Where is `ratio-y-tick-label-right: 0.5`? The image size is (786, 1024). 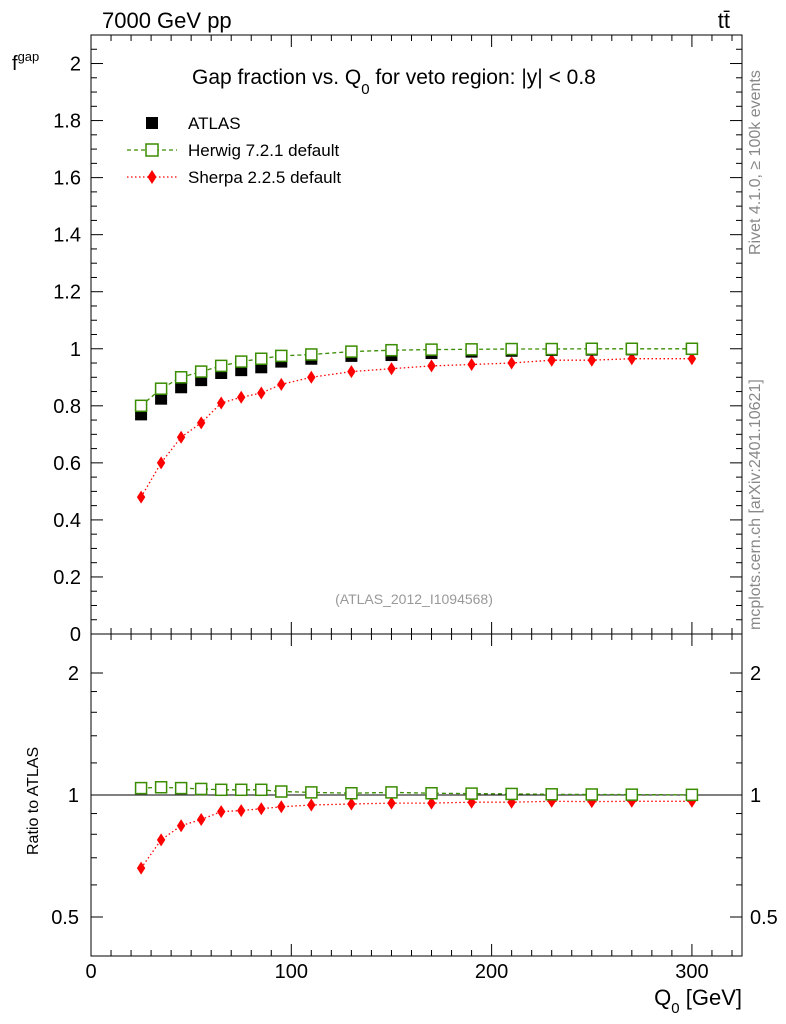 ratio-y-tick-label-right: 0.5 is located at coordinates (764, 918).